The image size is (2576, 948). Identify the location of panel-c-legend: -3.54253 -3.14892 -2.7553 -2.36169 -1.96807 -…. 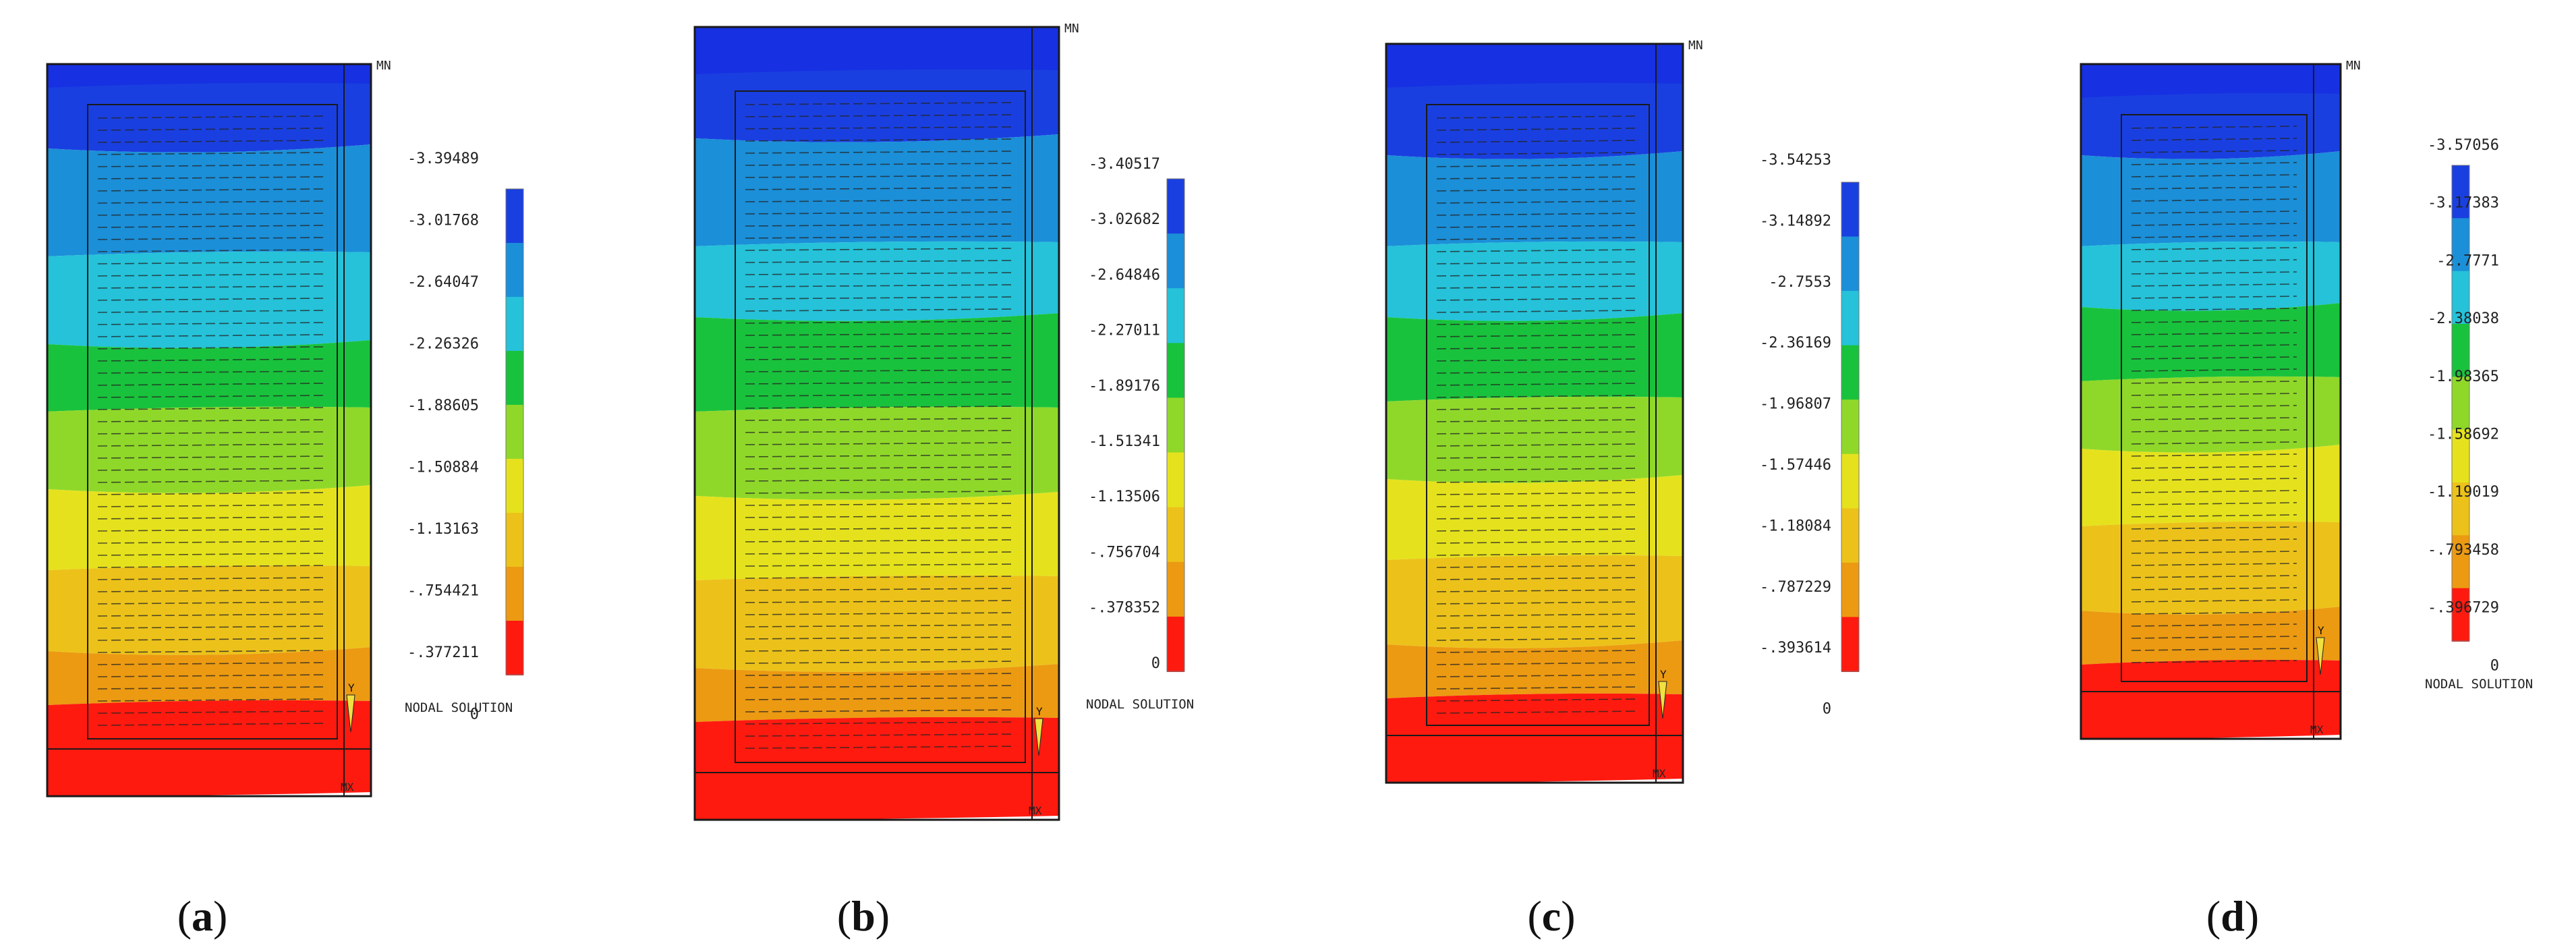
(1810, 435).